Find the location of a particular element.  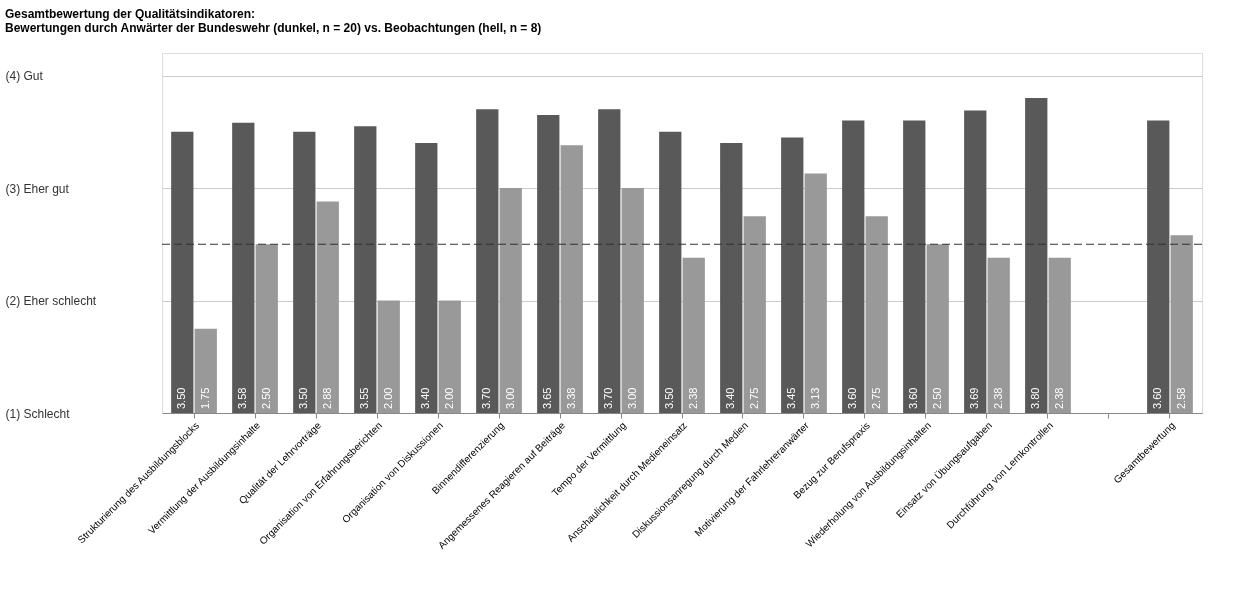

data-label: 3.65 is located at coordinates (547, 398).